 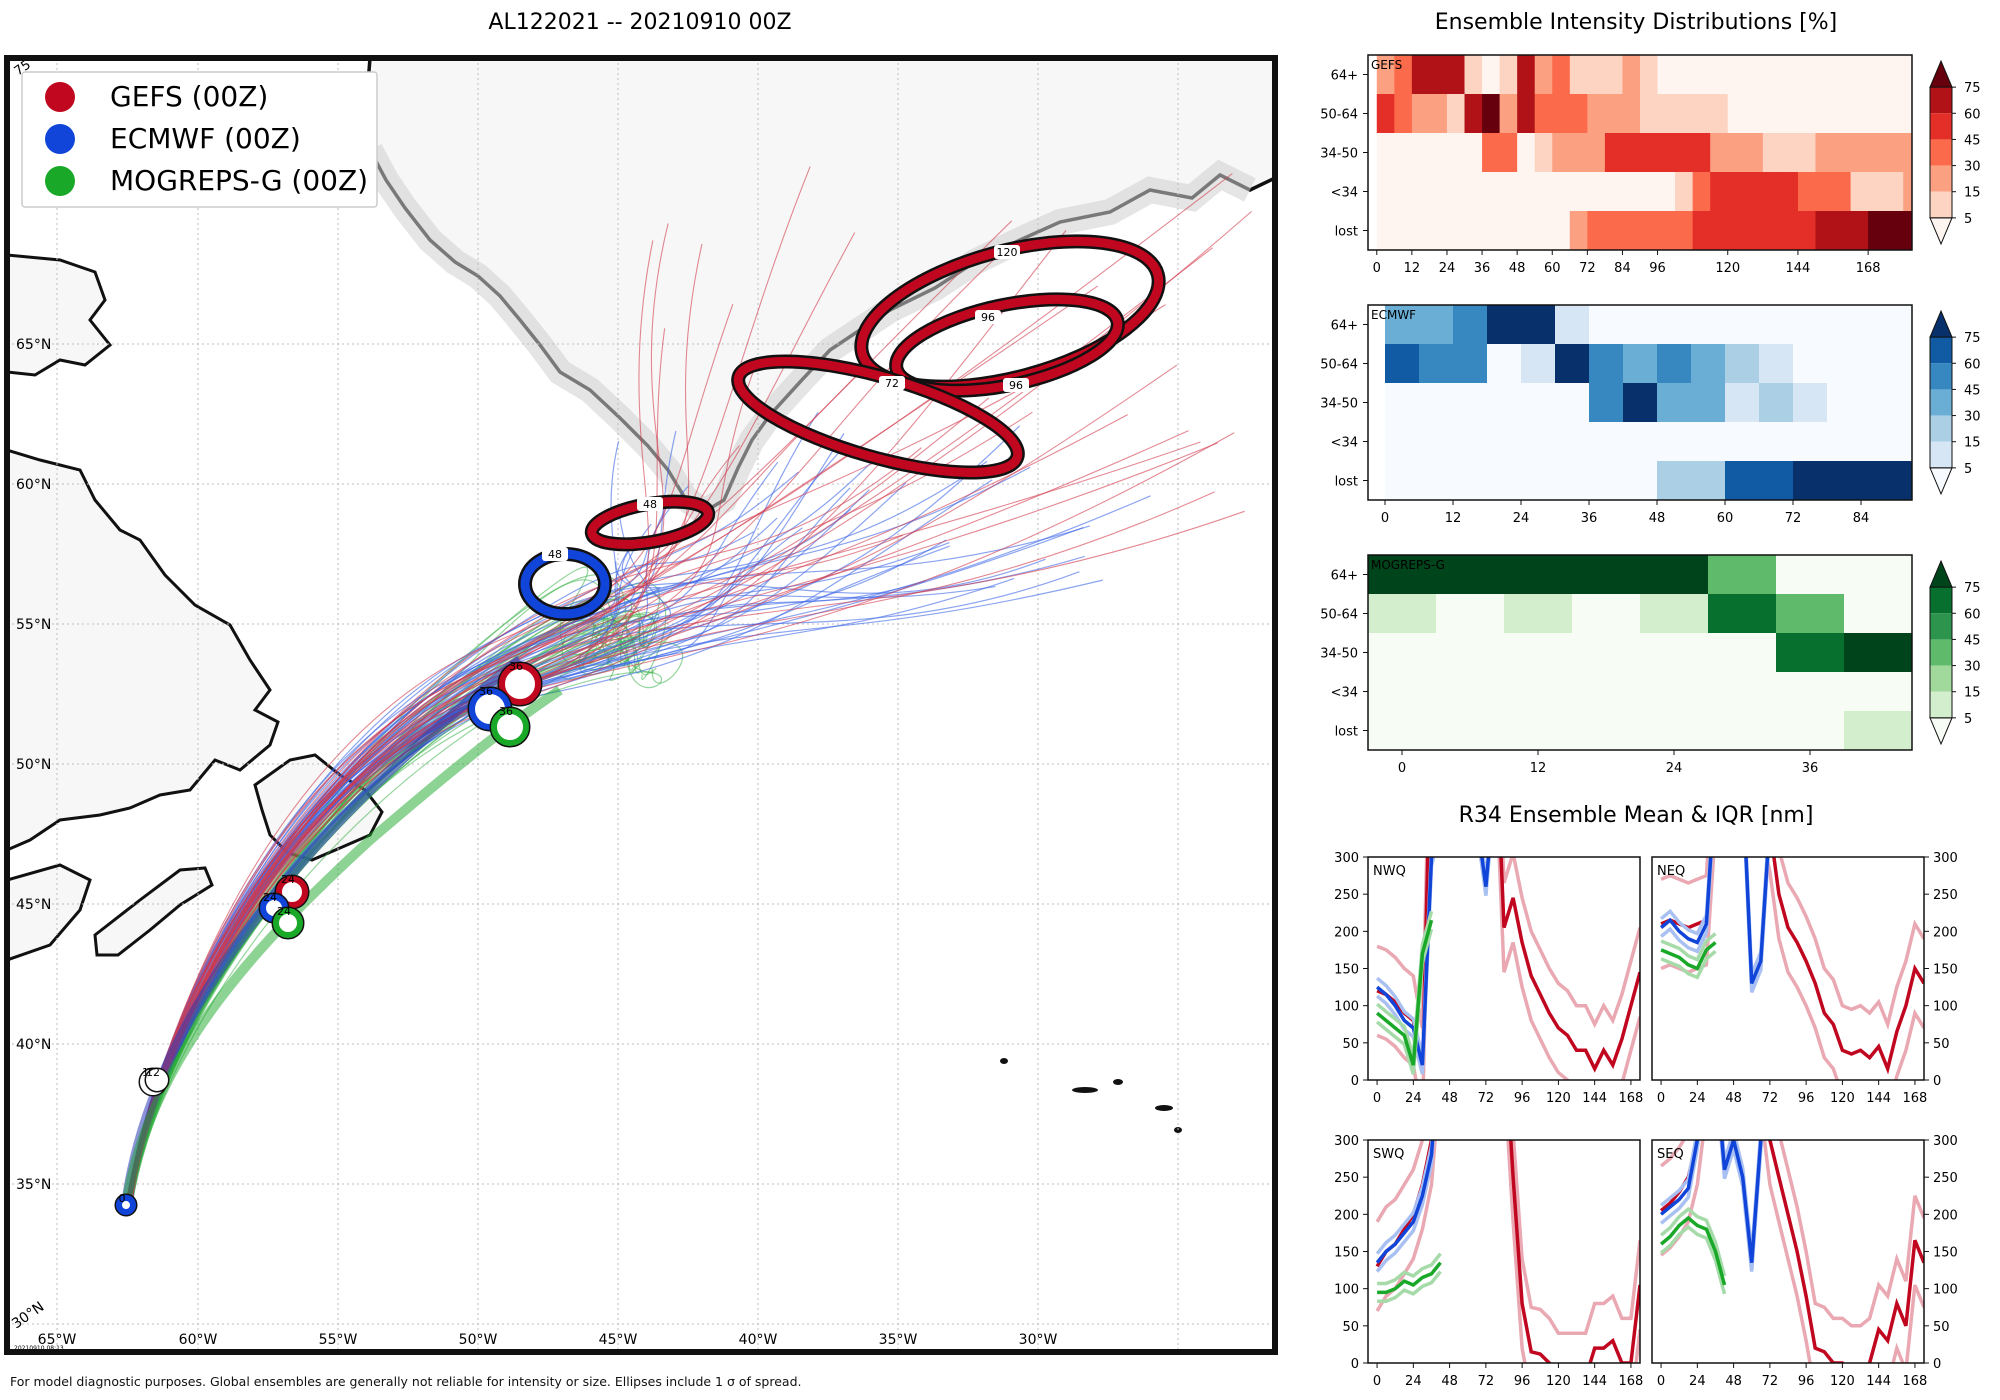 I want to click on azores-island, so click(x=1085, y=1090).